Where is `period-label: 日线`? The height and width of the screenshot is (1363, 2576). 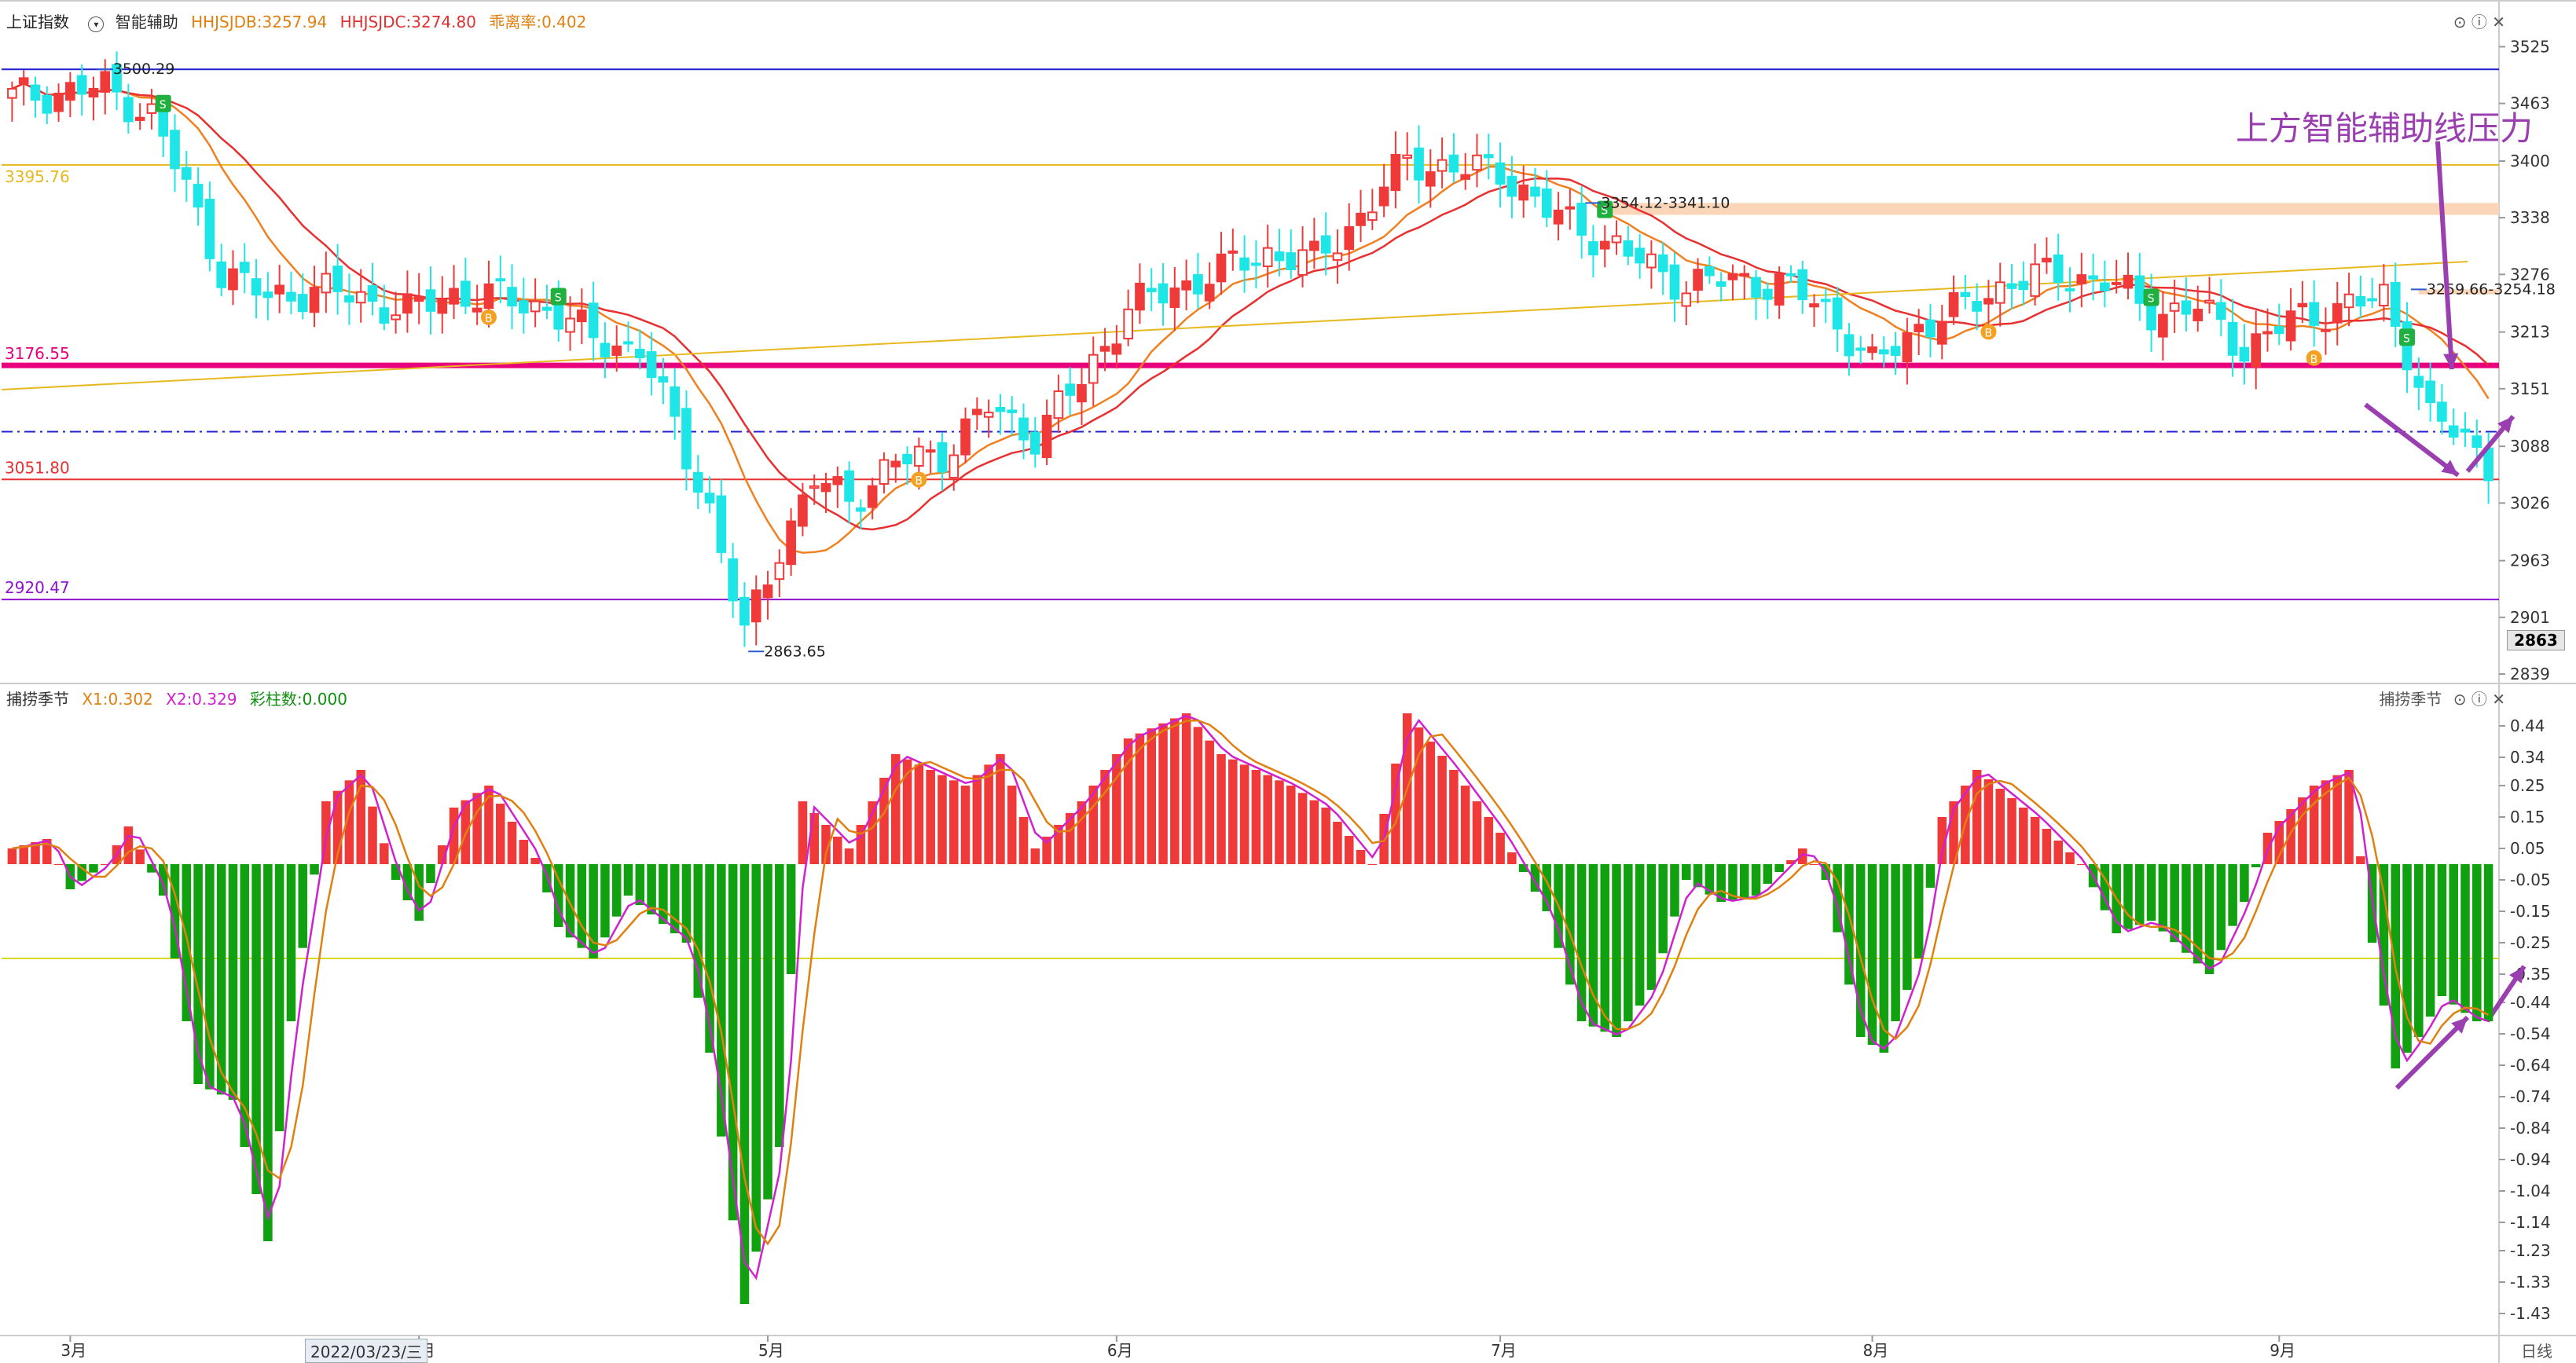
period-label: 日线 is located at coordinates (2536, 1351).